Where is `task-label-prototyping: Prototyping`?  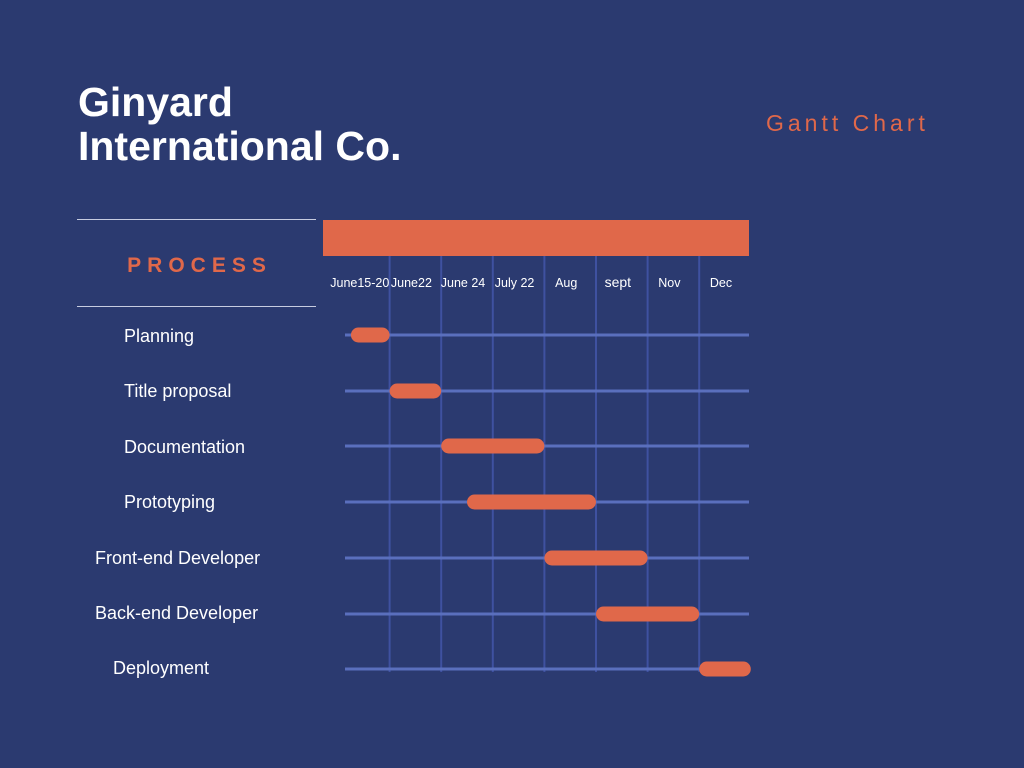
task-label-prototyping: Prototyping is located at coordinates (170, 502).